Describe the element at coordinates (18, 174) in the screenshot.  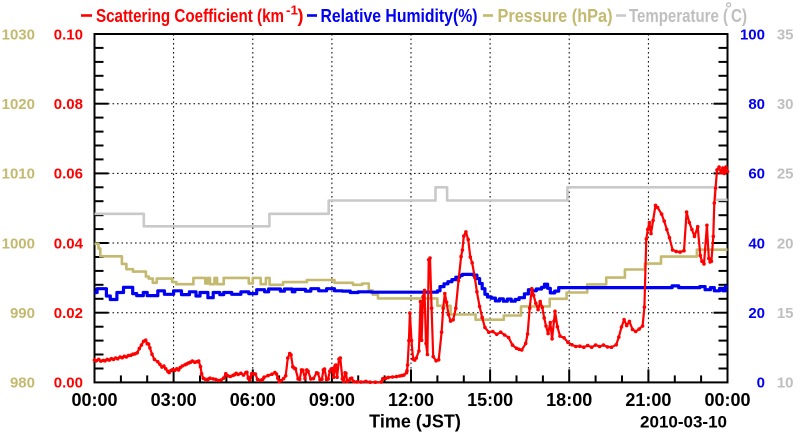
I see `svg-text: 1010` at that location.